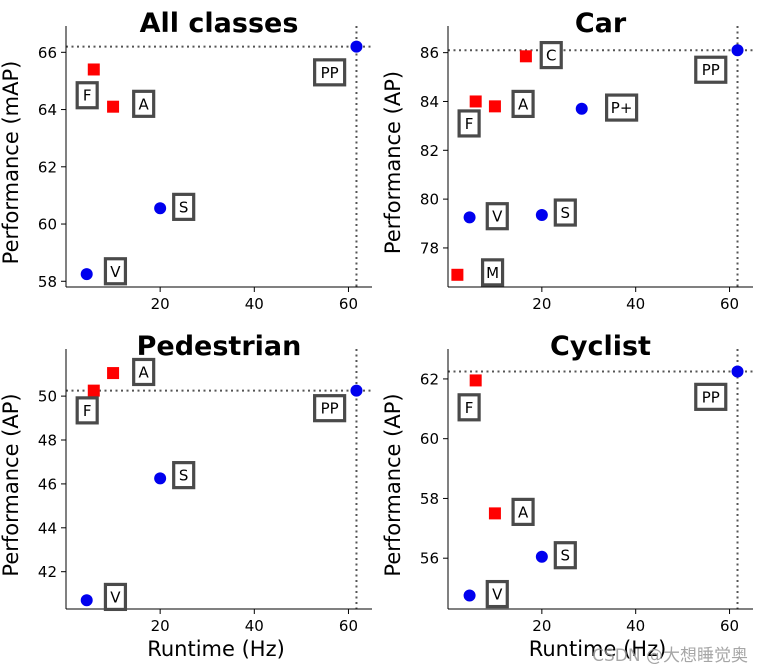 The height and width of the screenshot is (672, 762). What do you see at coordinates (601, 23) in the screenshot?
I see `chart-title: Car` at bounding box center [601, 23].